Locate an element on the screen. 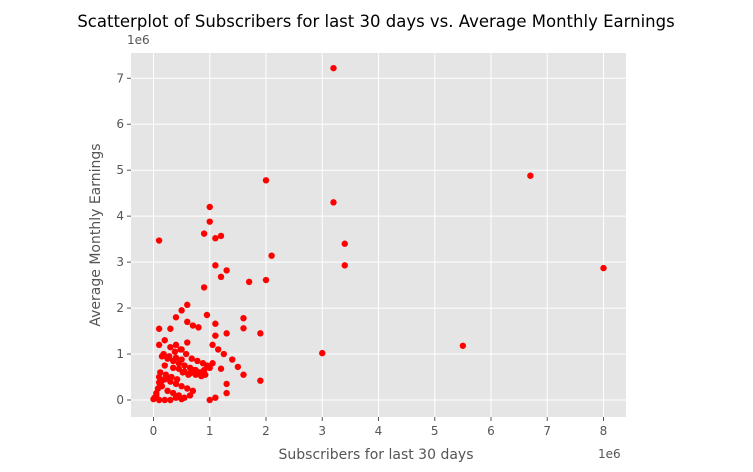 The image size is (753, 472). y-tick-label: 2 is located at coordinates (120, 308).